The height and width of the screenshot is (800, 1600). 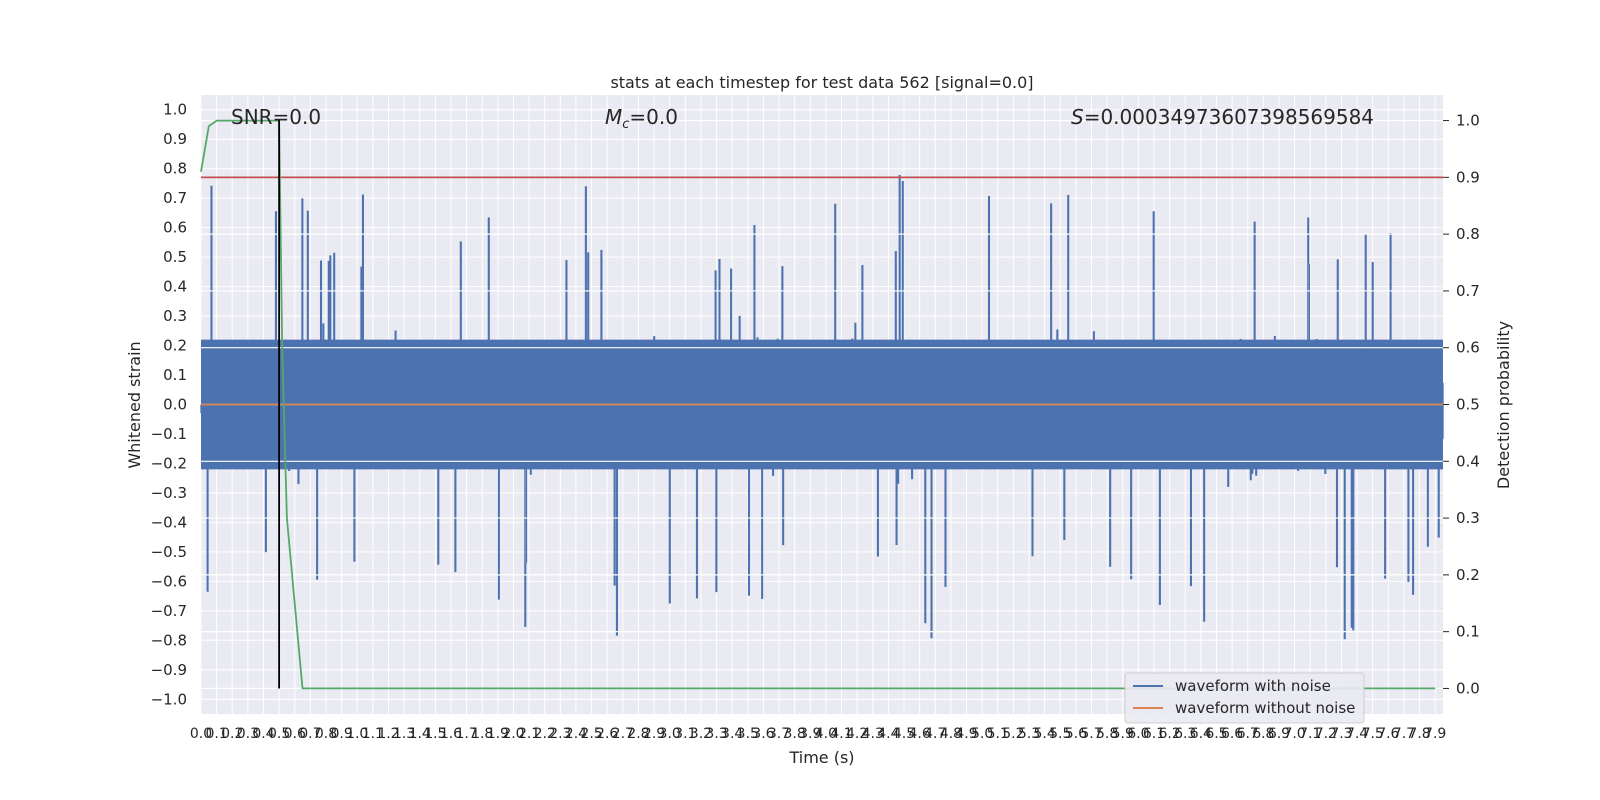 What do you see at coordinates (1253, 686) in the screenshot?
I see `legend-label-noise: waveform with noise` at bounding box center [1253, 686].